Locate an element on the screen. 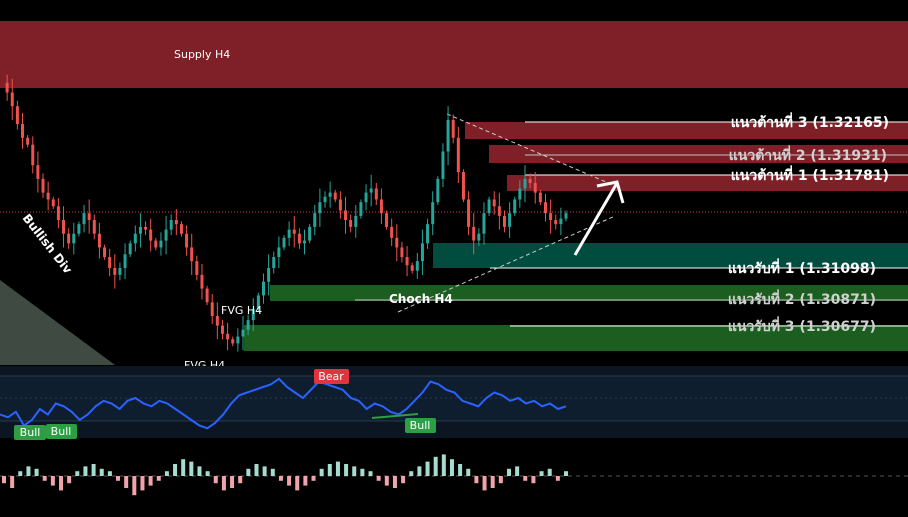 This screenshot has height=517, width=908. choch-label: Choch H4 is located at coordinates (421, 299).